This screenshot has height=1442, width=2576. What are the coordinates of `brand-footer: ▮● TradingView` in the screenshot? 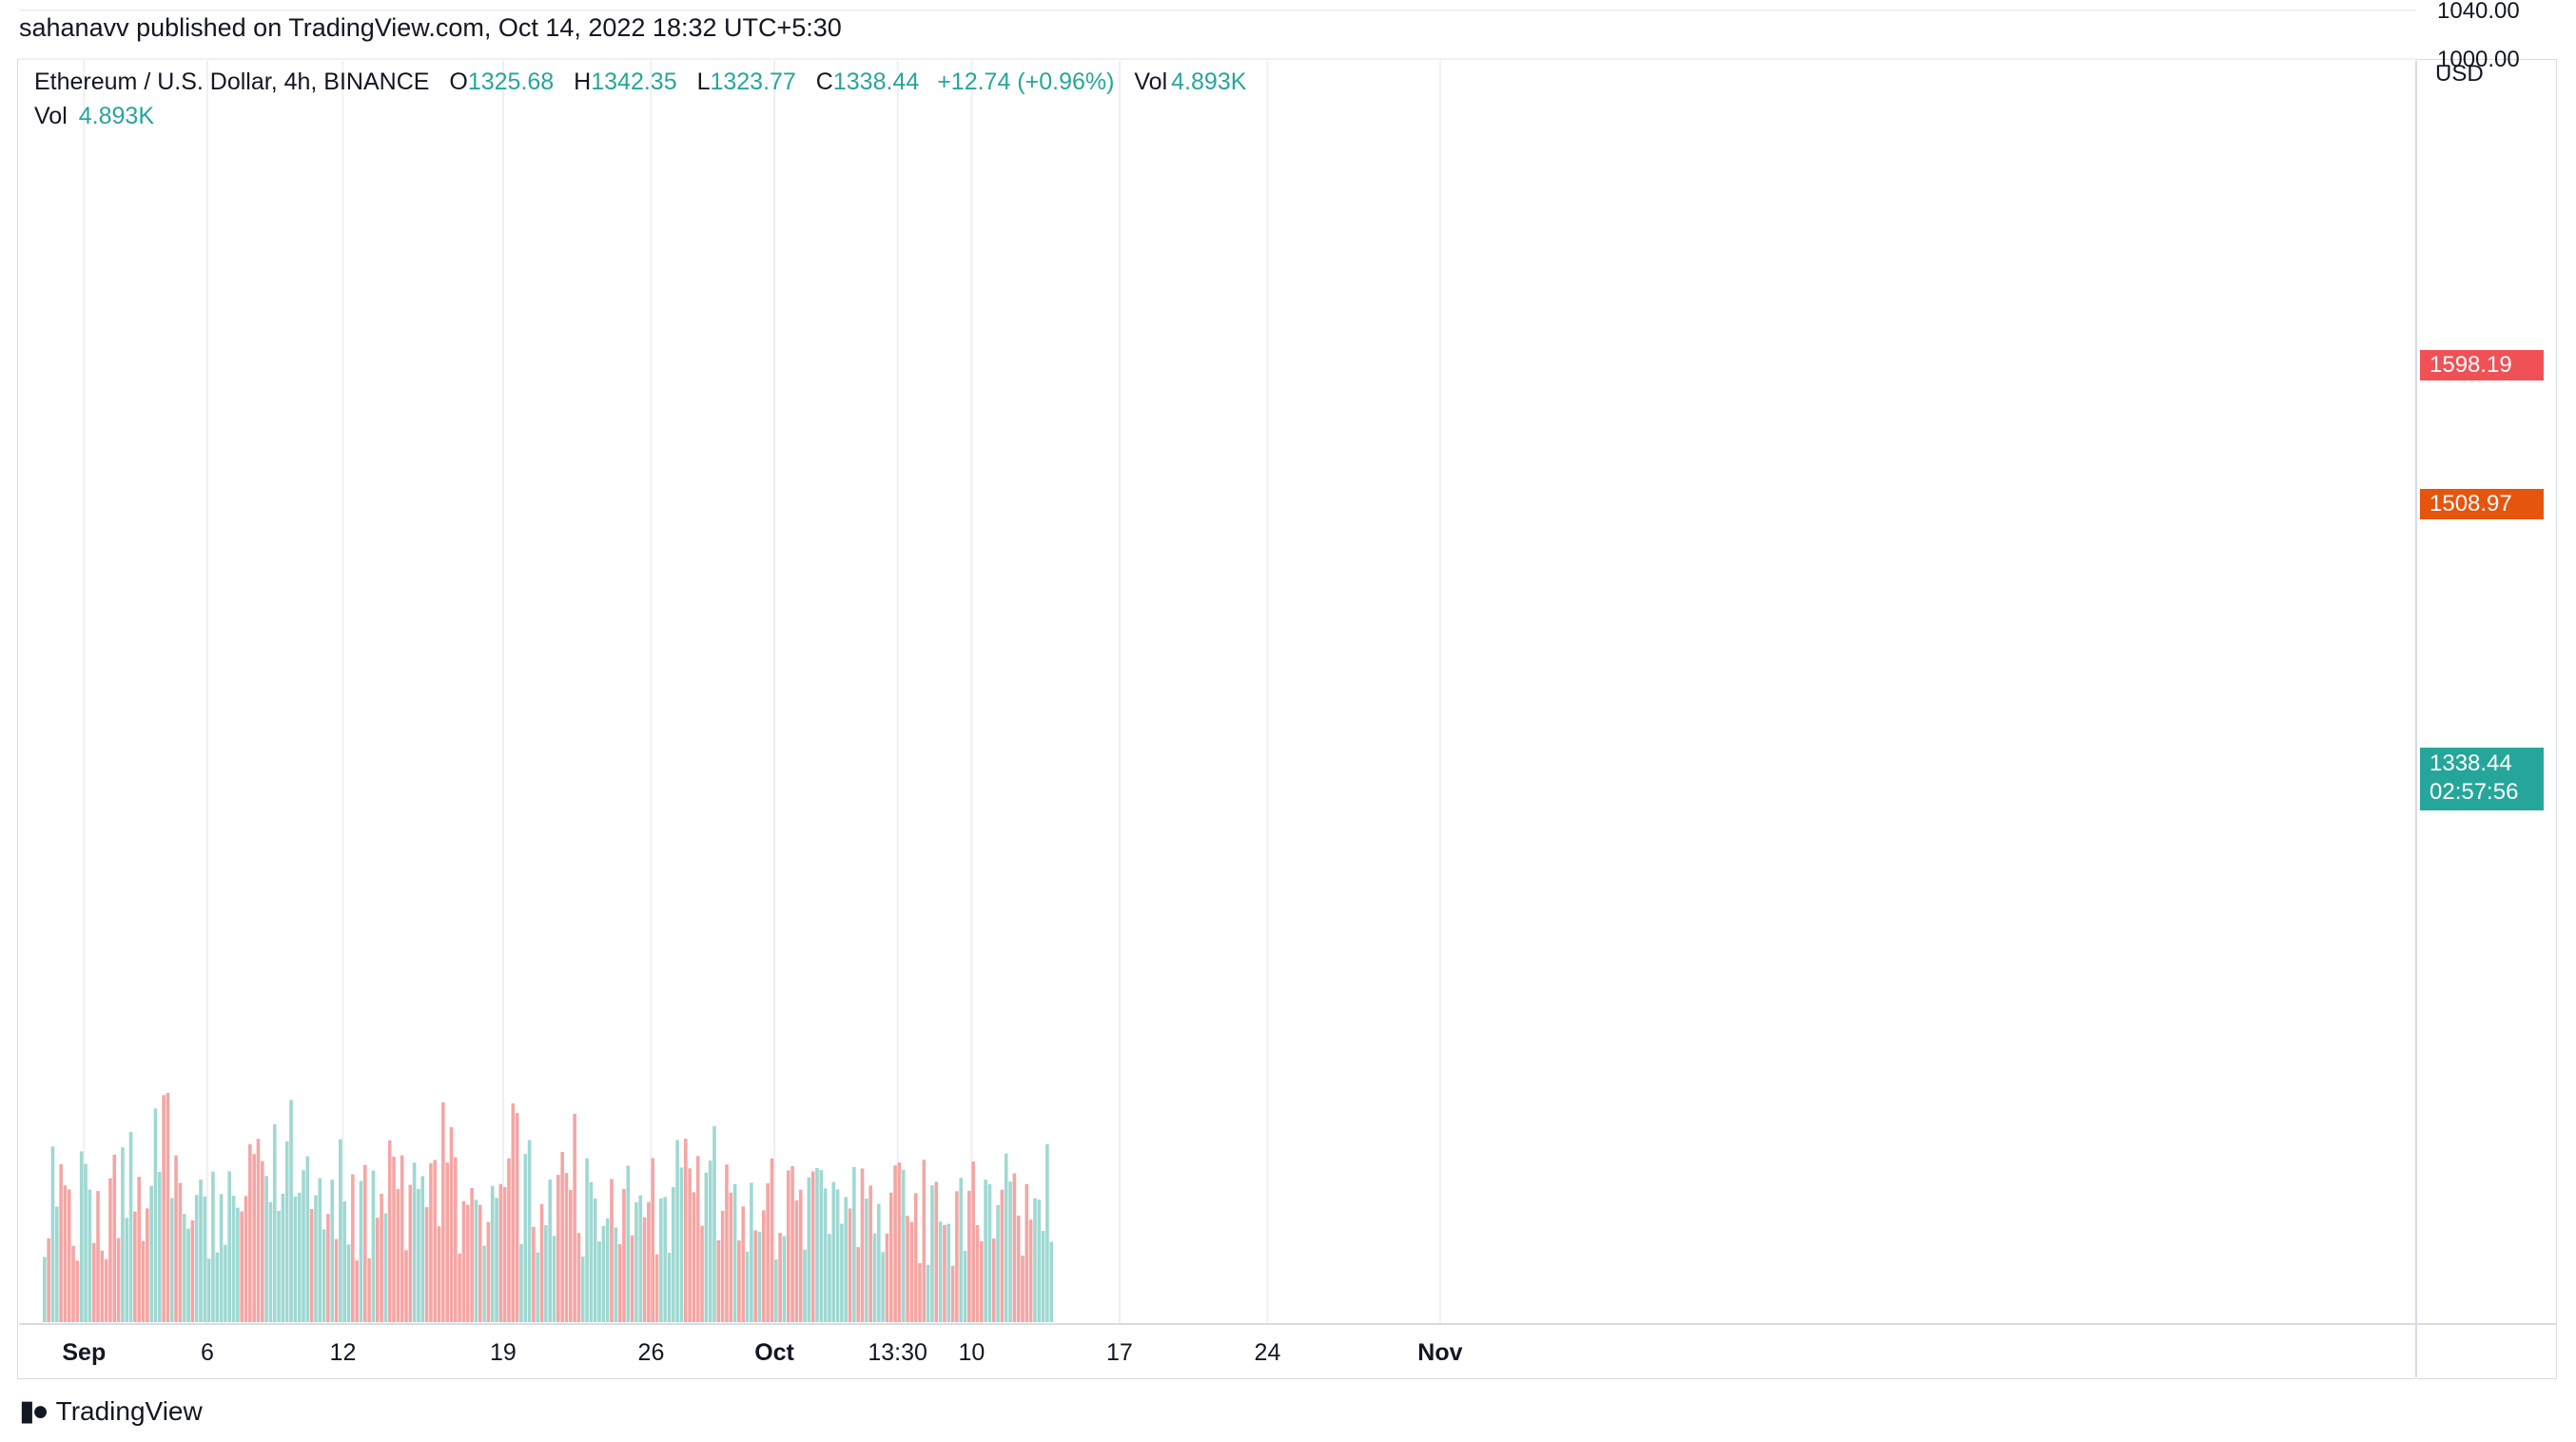 It's located at (111, 1411).